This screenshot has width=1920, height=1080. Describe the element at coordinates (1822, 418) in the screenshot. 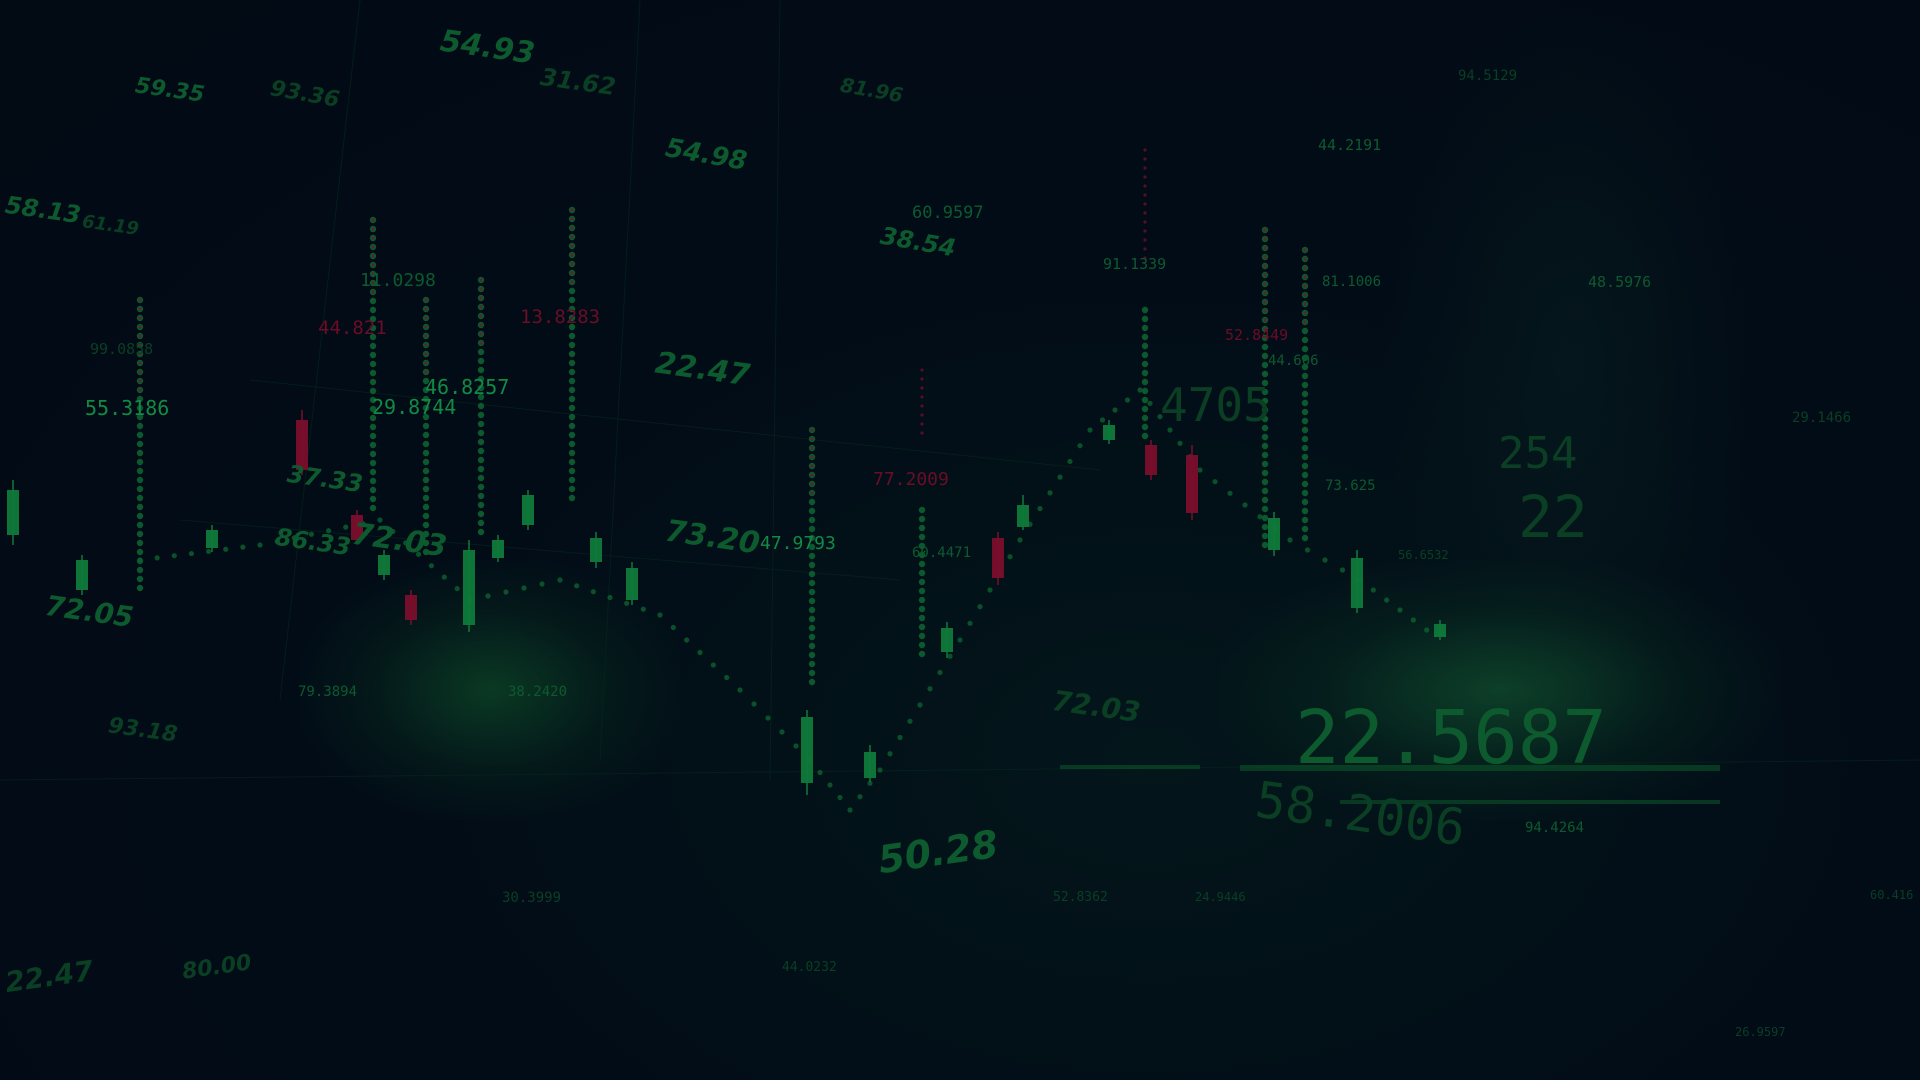

I see `floating-number: 29.1466` at that location.